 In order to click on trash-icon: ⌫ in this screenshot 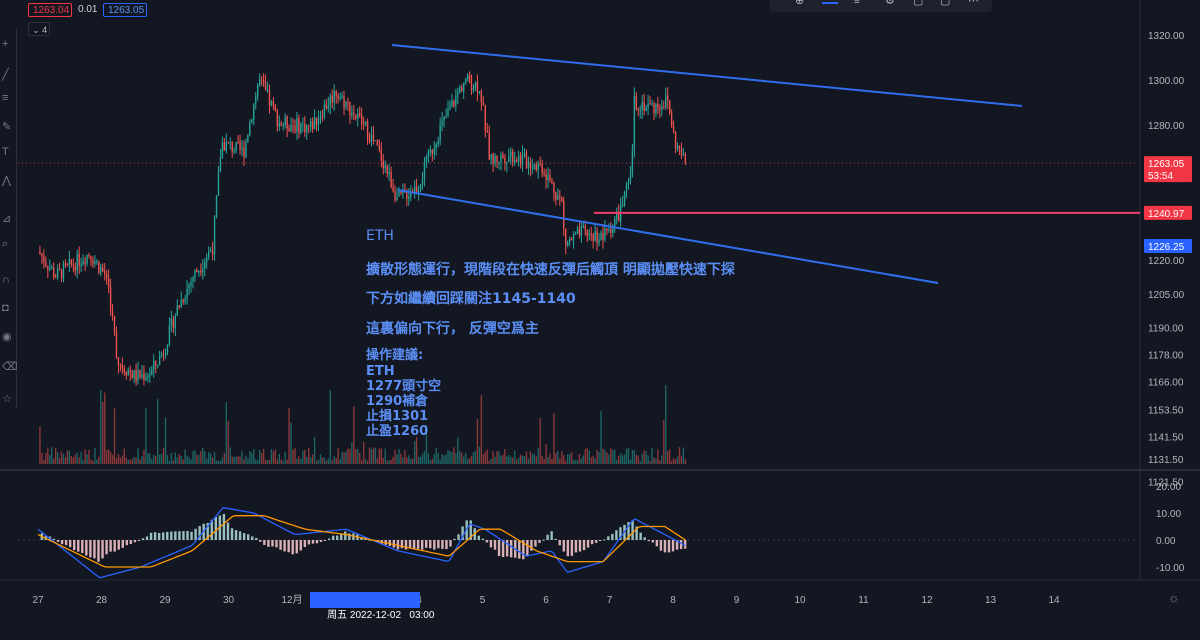, I will do `click(10, 367)`.